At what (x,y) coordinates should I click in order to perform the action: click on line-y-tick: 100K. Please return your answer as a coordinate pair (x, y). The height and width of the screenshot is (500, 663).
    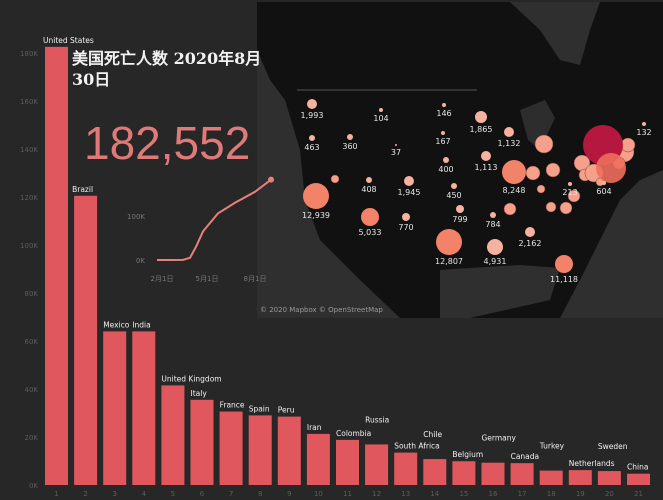
    Looking at the image, I should click on (136, 217).